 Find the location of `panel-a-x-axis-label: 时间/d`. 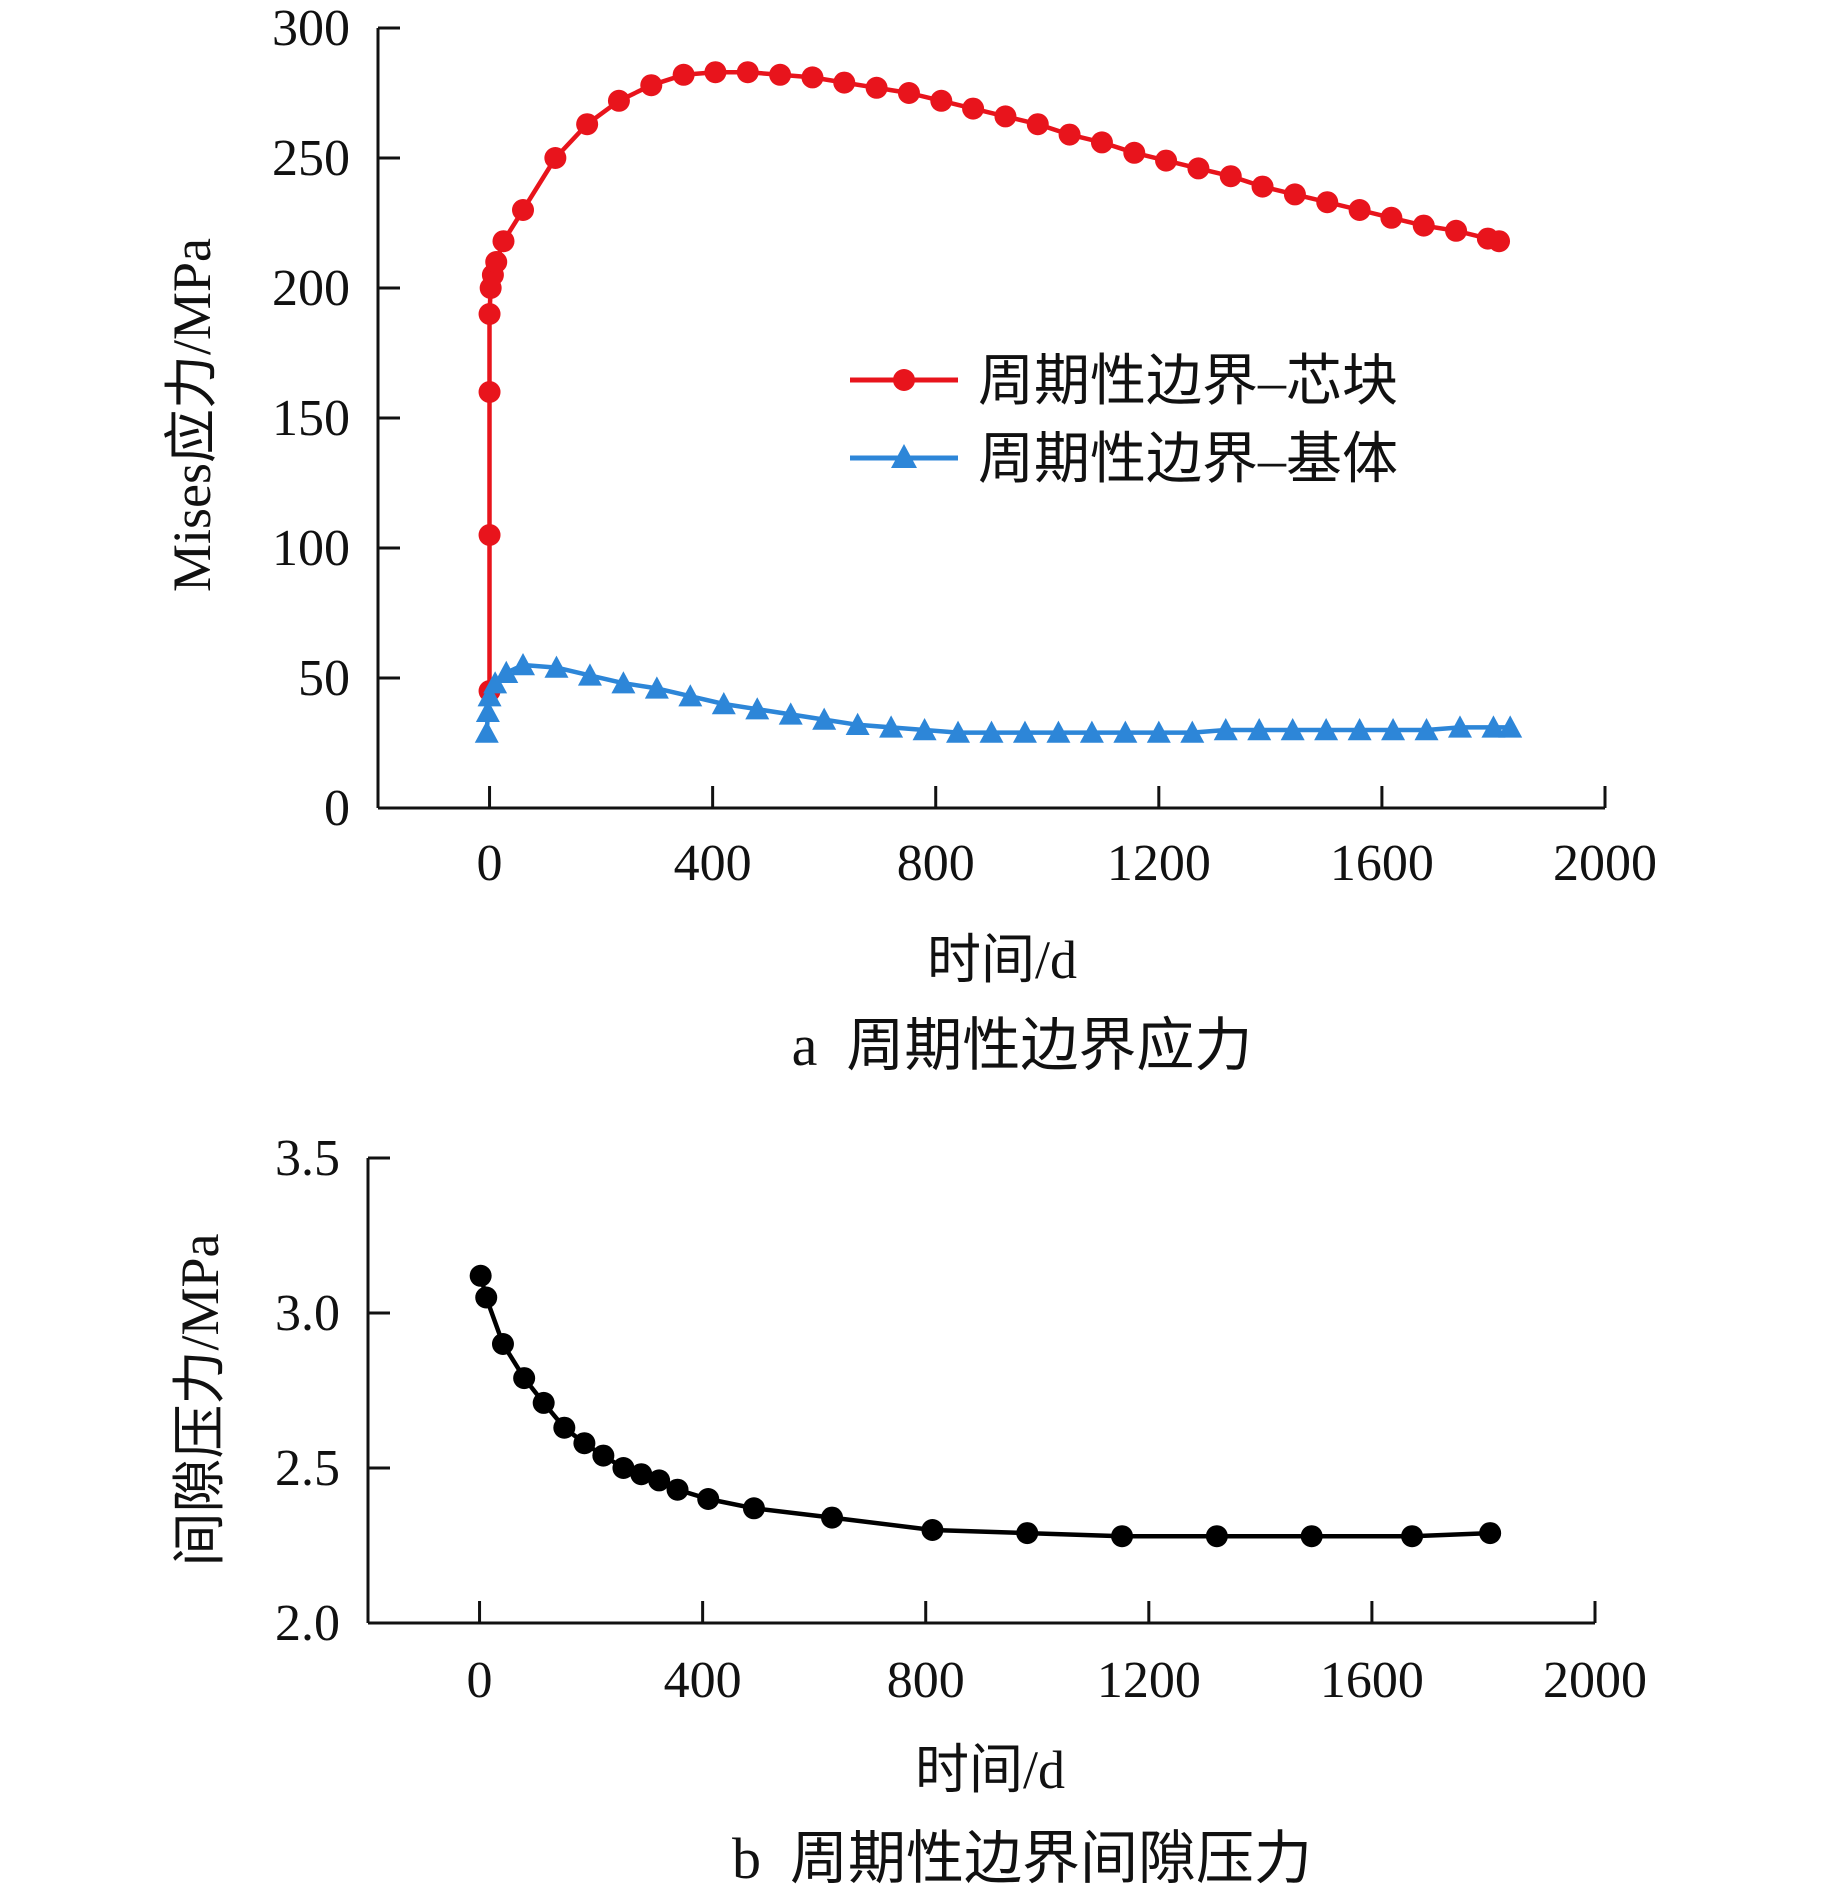

panel-a-x-axis-label: 时间/d is located at coordinates (1002, 960).